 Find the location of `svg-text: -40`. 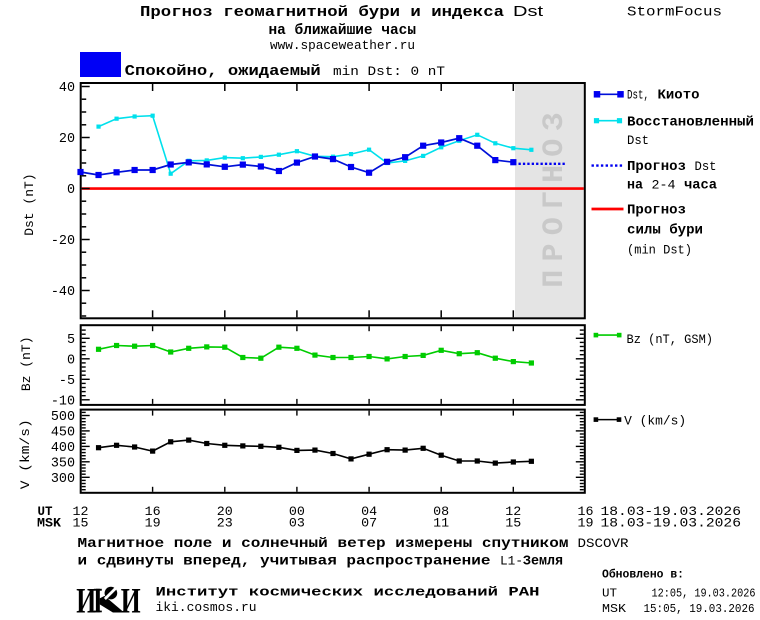

svg-text: -40 is located at coordinates (63, 292).